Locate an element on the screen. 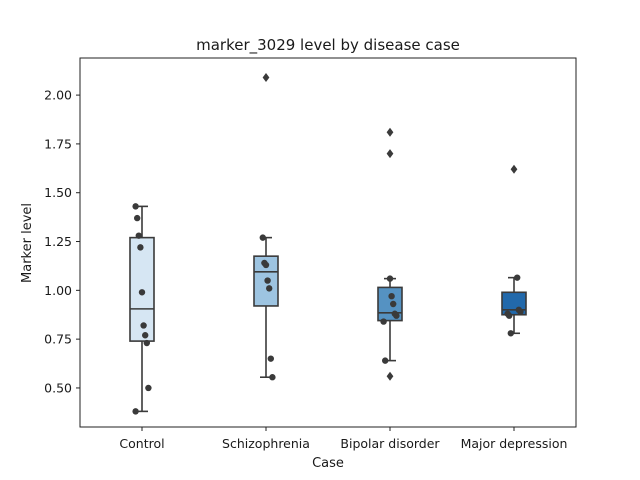 The image size is (640, 480). x-tick-label: Control is located at coordinates (141, 443).